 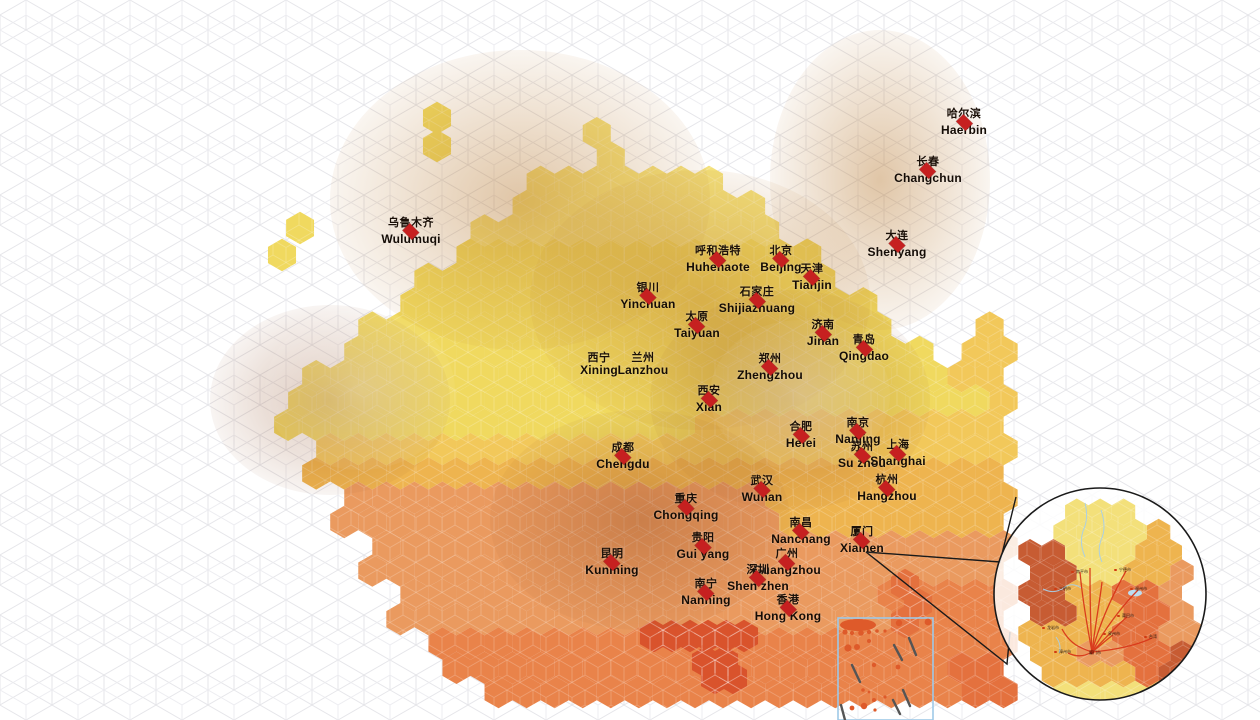 What do you see at coordinates (1079, 571) in the screenshot?
I see `magnifier-city-label: 南平市` at bounding box center [1079, 571].